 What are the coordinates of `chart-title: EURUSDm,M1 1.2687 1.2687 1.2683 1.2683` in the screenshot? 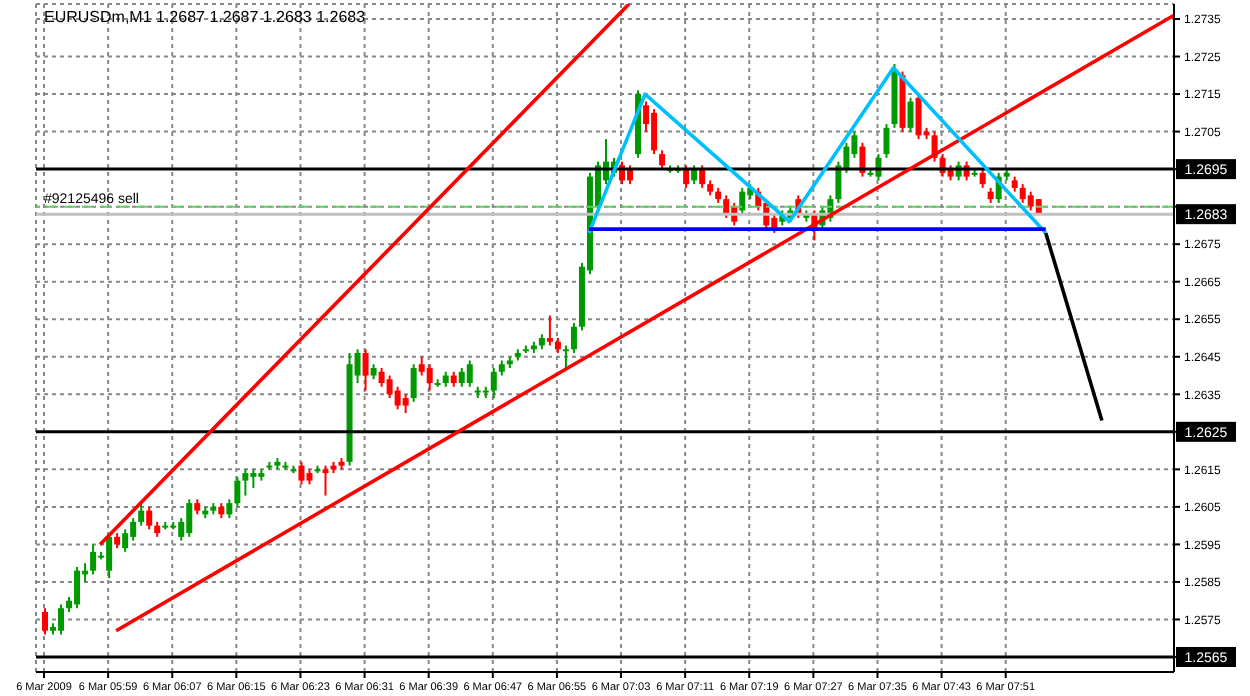 It's located at (205, 17).